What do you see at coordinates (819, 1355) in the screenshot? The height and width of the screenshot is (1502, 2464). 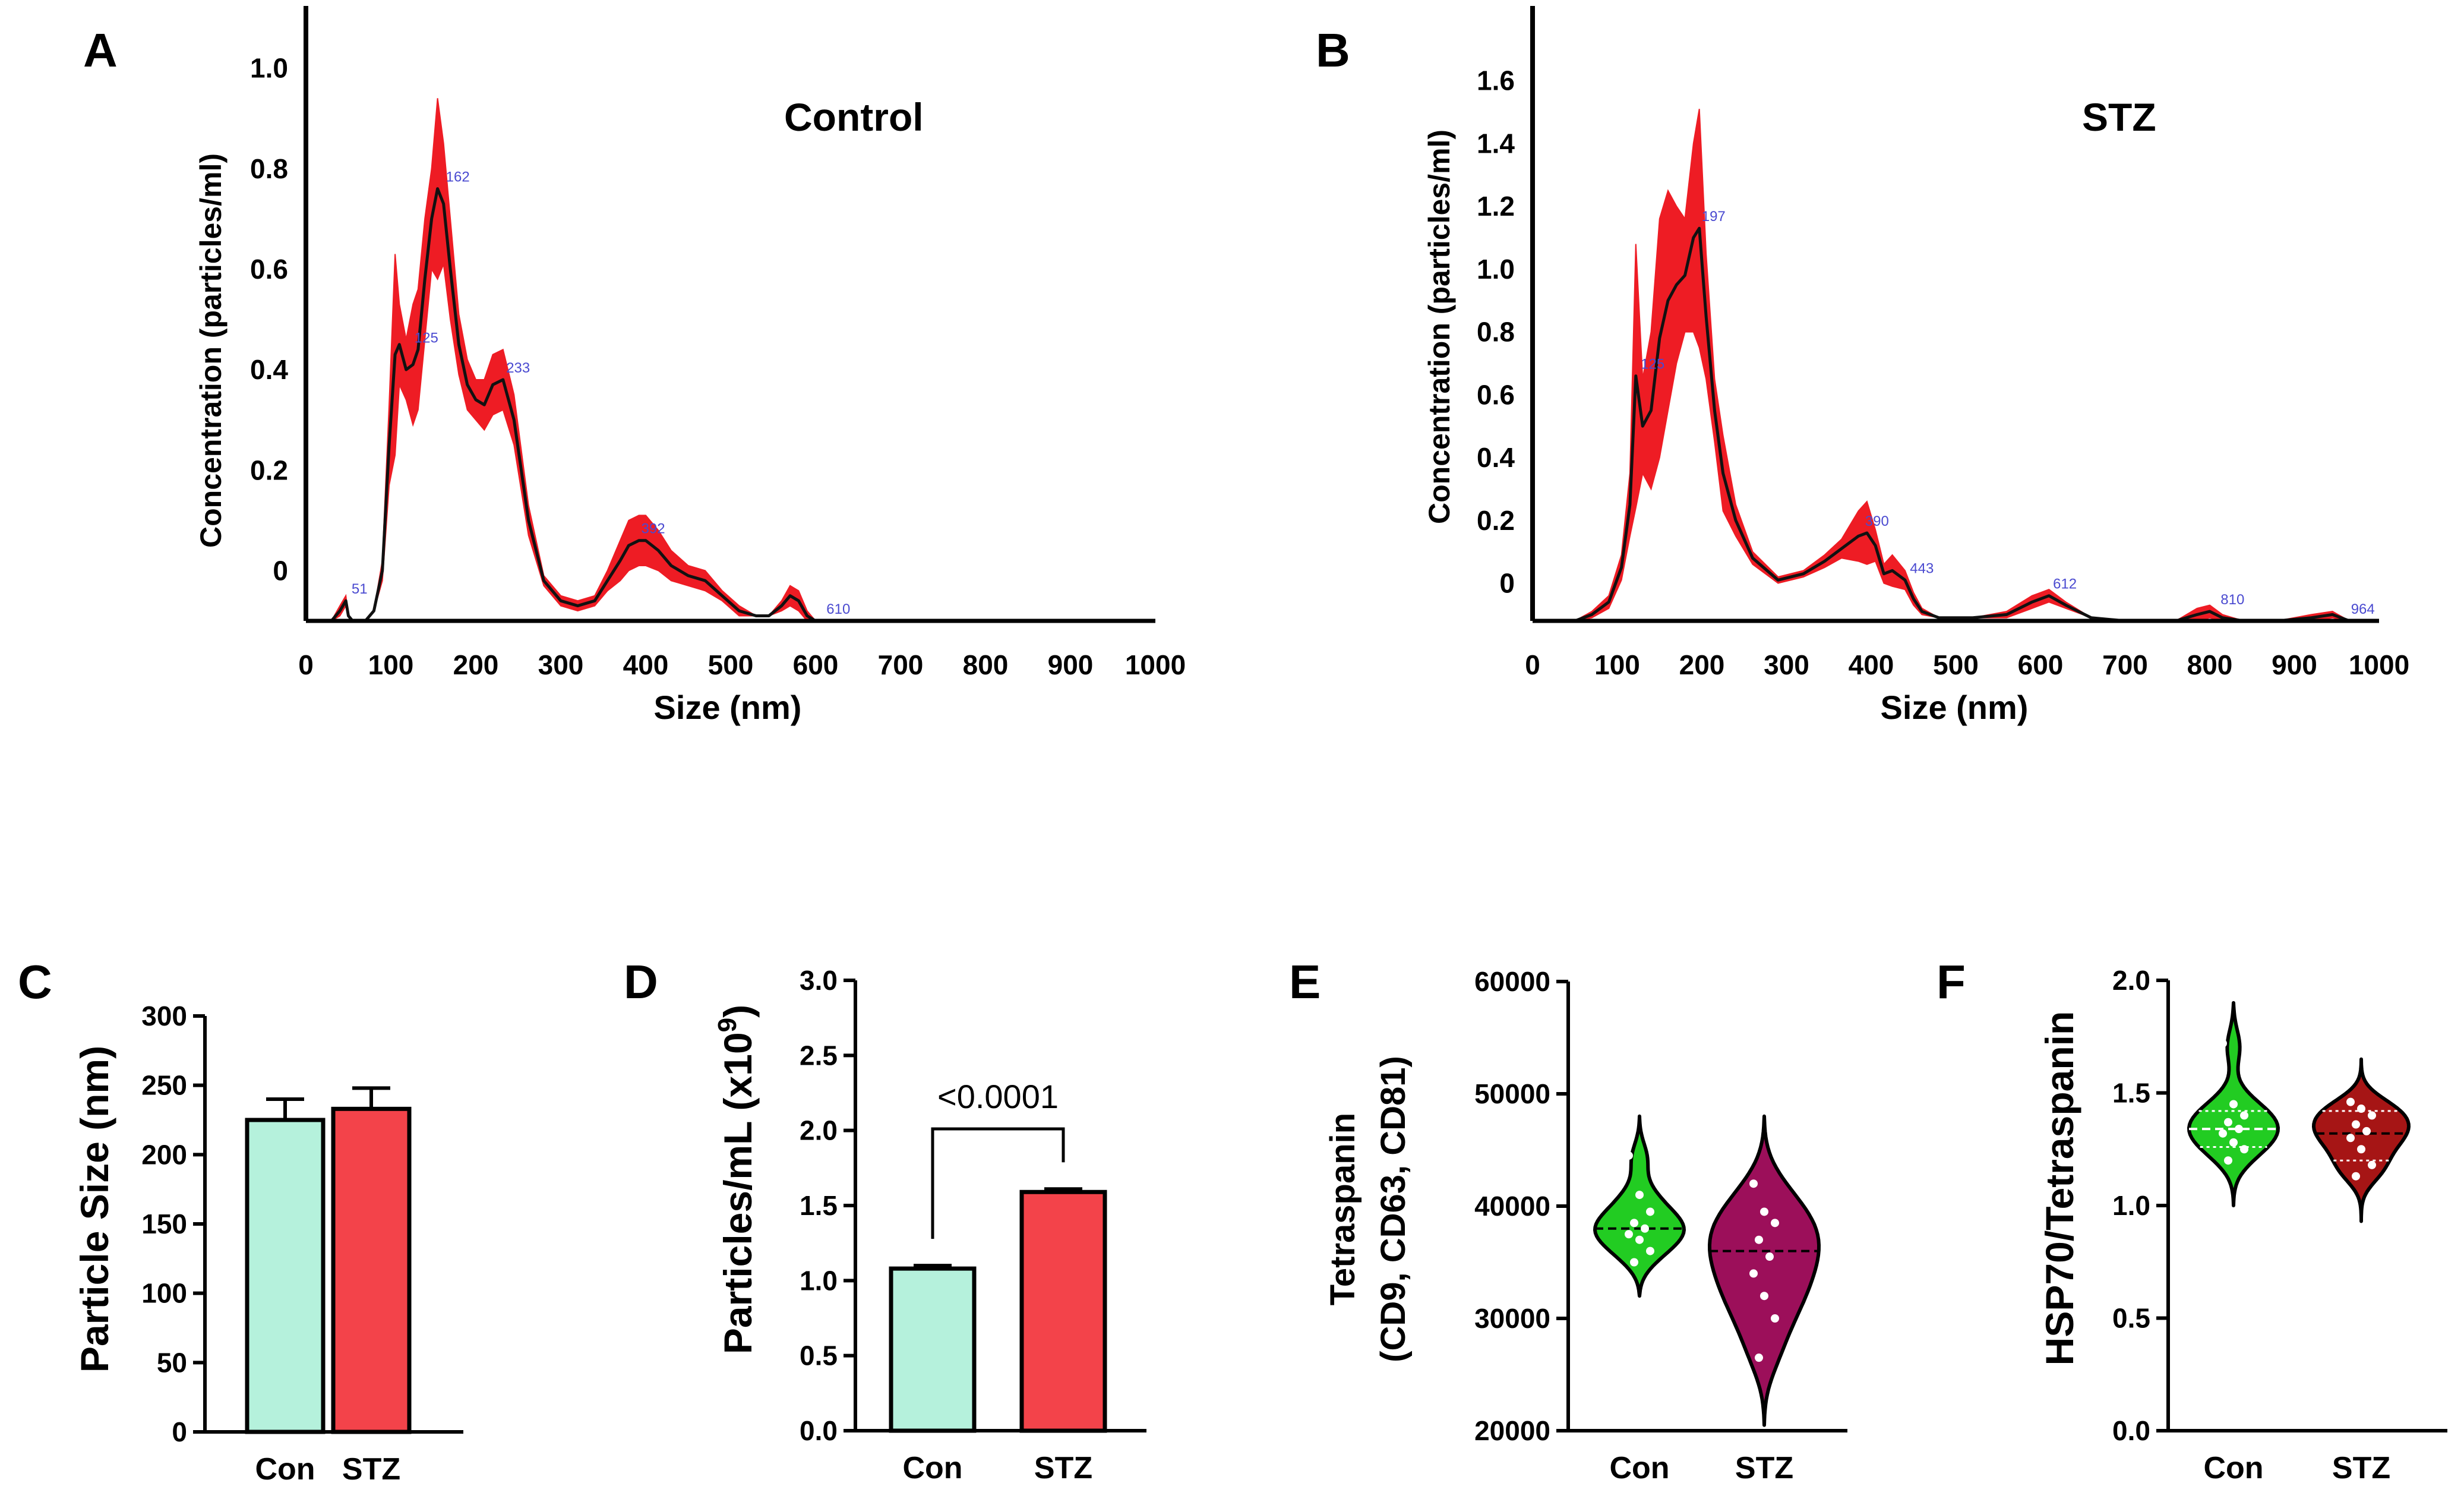 I see `panel-d-y-tick-label: 0.5` at bounding box center [819, 1355].